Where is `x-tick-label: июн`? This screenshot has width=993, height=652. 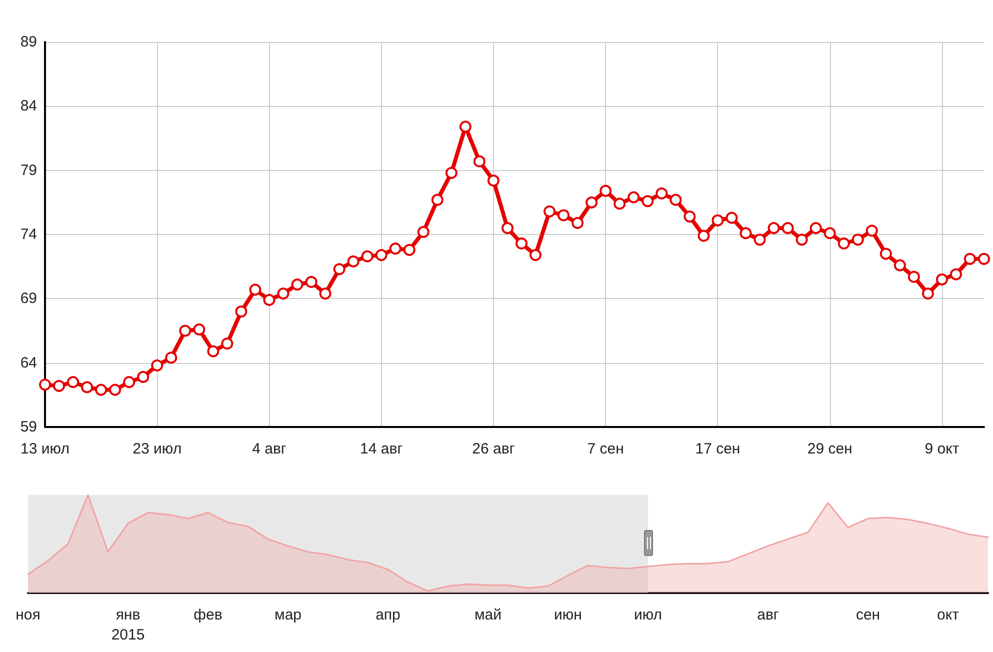
x-tick-label: июн is located at coordinates (568, 615).